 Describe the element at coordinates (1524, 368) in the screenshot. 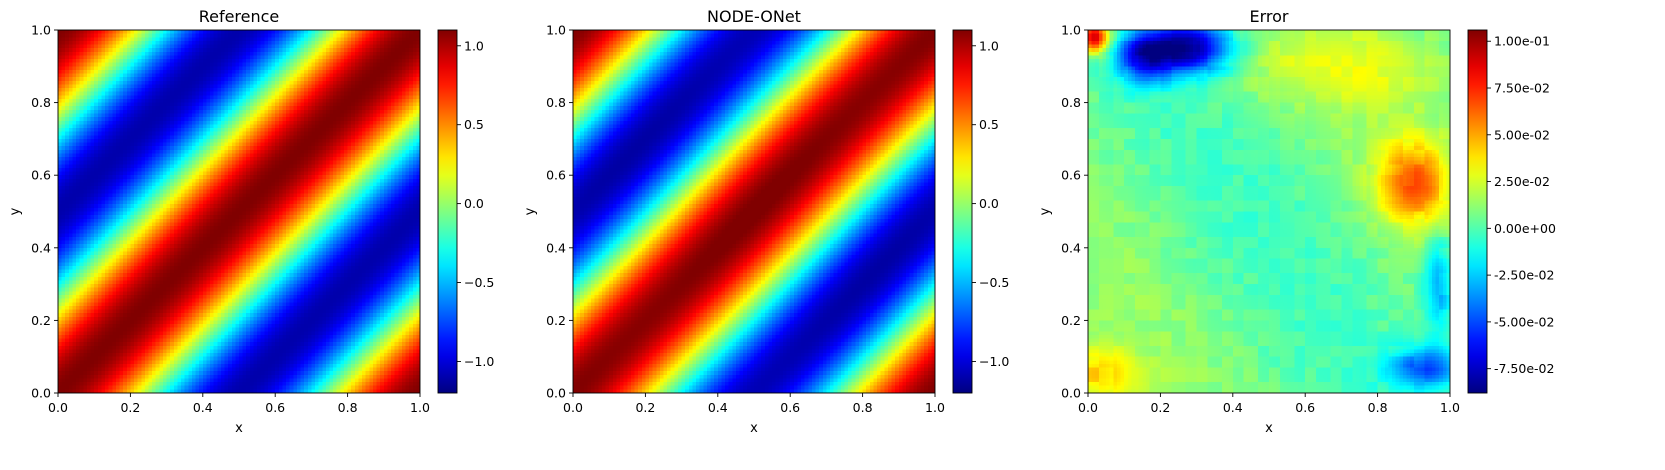

I see `colorbar-tick-label: -7.50e-02` at that location.